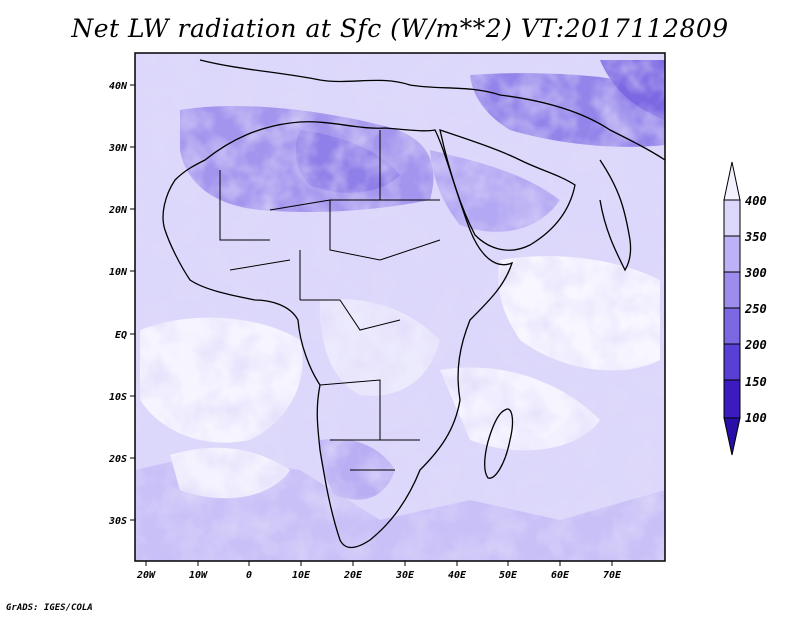 The width and height of the screenshot is (800, 618). Describe the element at coordinates (732, 181) in the screenshot. I see `colorbar-top-arrow` at that location.